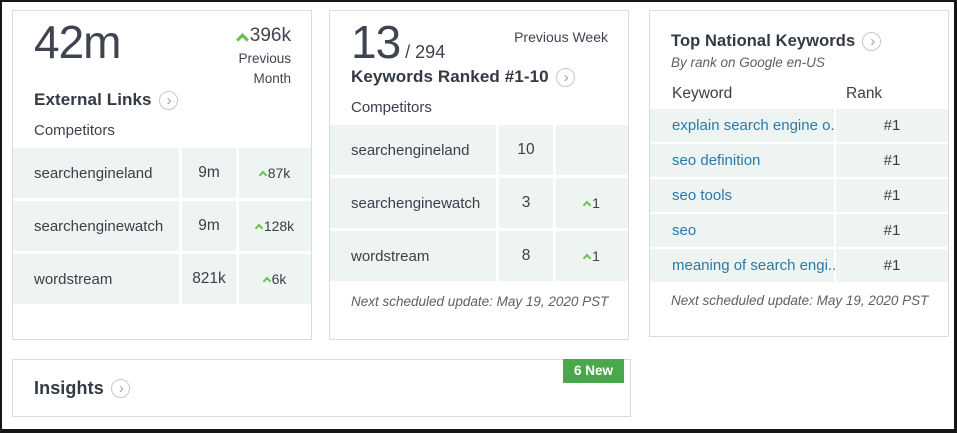 This screenshot has height=433, width=957. I want to click on competitor-change: 87k, so click(279, 173).